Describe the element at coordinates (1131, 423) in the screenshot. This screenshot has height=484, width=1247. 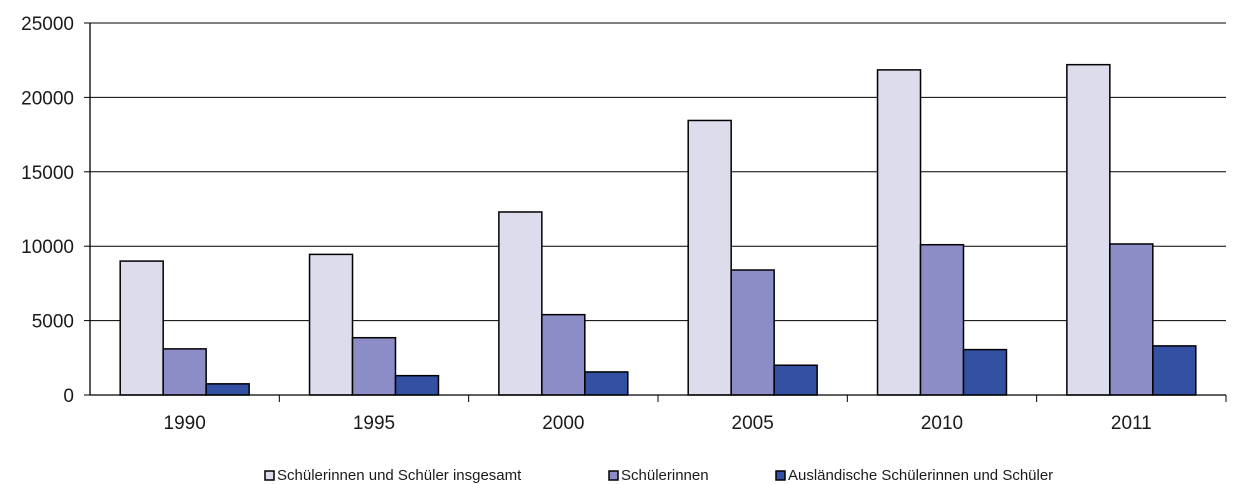
I see `x-tick-label: 2011` at that location.